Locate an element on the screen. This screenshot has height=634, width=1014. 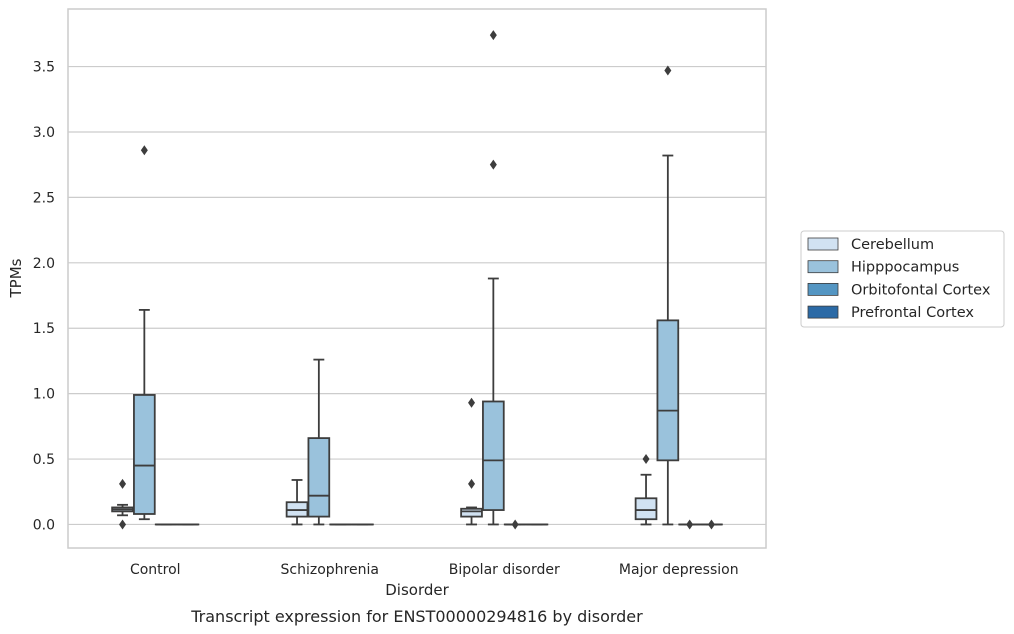
legend-frame is located at coordinates (902, 279).